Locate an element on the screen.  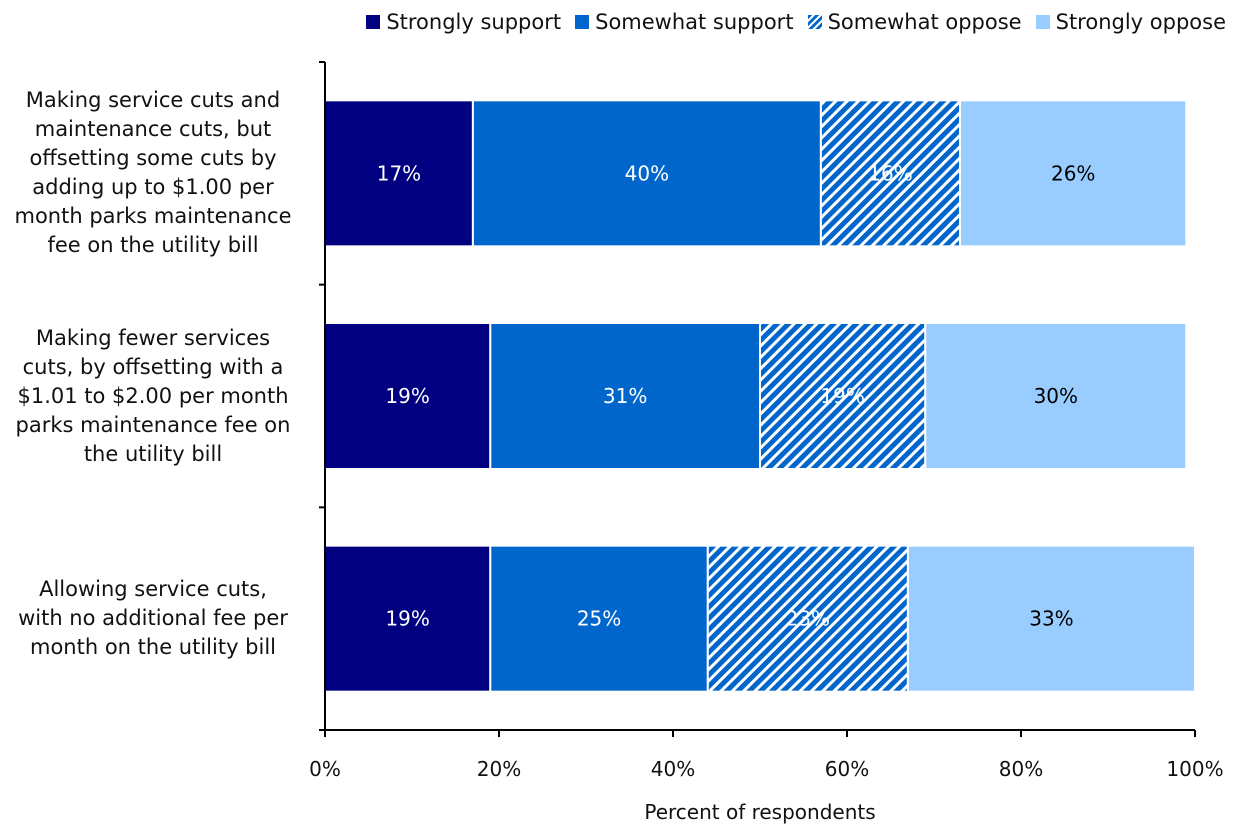
category-label-line: maintenance cuts, but is located at coordinates (153, 129).